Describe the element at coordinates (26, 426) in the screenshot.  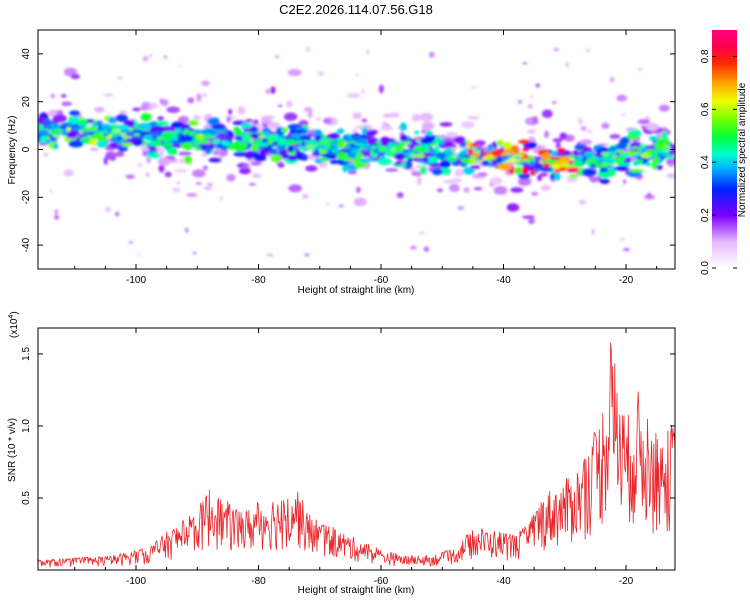
I see `snr-ytick-label: 1.0` at that location.